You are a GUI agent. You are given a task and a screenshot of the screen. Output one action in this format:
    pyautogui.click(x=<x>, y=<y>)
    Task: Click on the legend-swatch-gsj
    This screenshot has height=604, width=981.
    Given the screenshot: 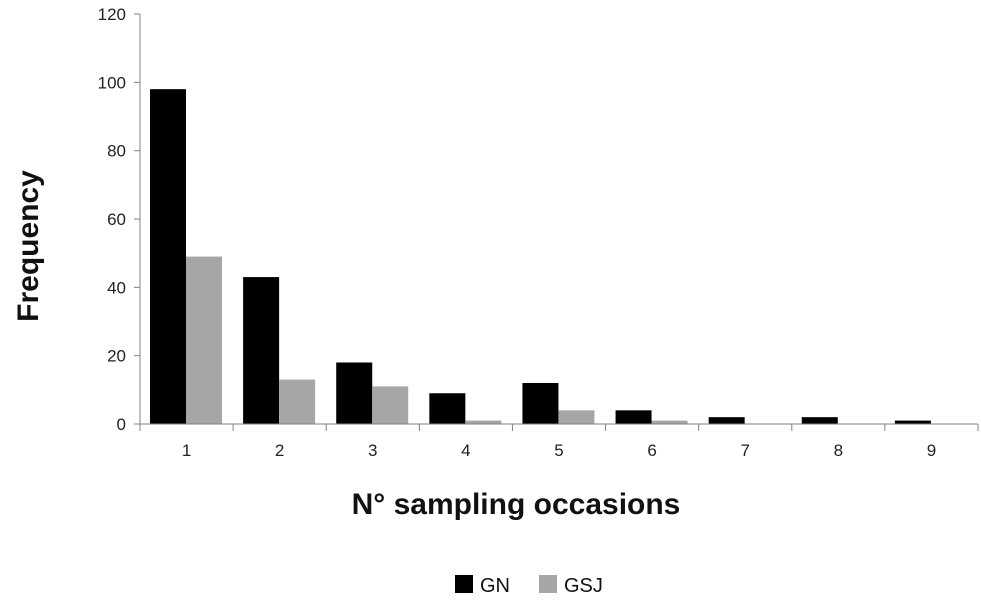 What is the action you would take?
    pyautogui.click(x=548, y=584)
    